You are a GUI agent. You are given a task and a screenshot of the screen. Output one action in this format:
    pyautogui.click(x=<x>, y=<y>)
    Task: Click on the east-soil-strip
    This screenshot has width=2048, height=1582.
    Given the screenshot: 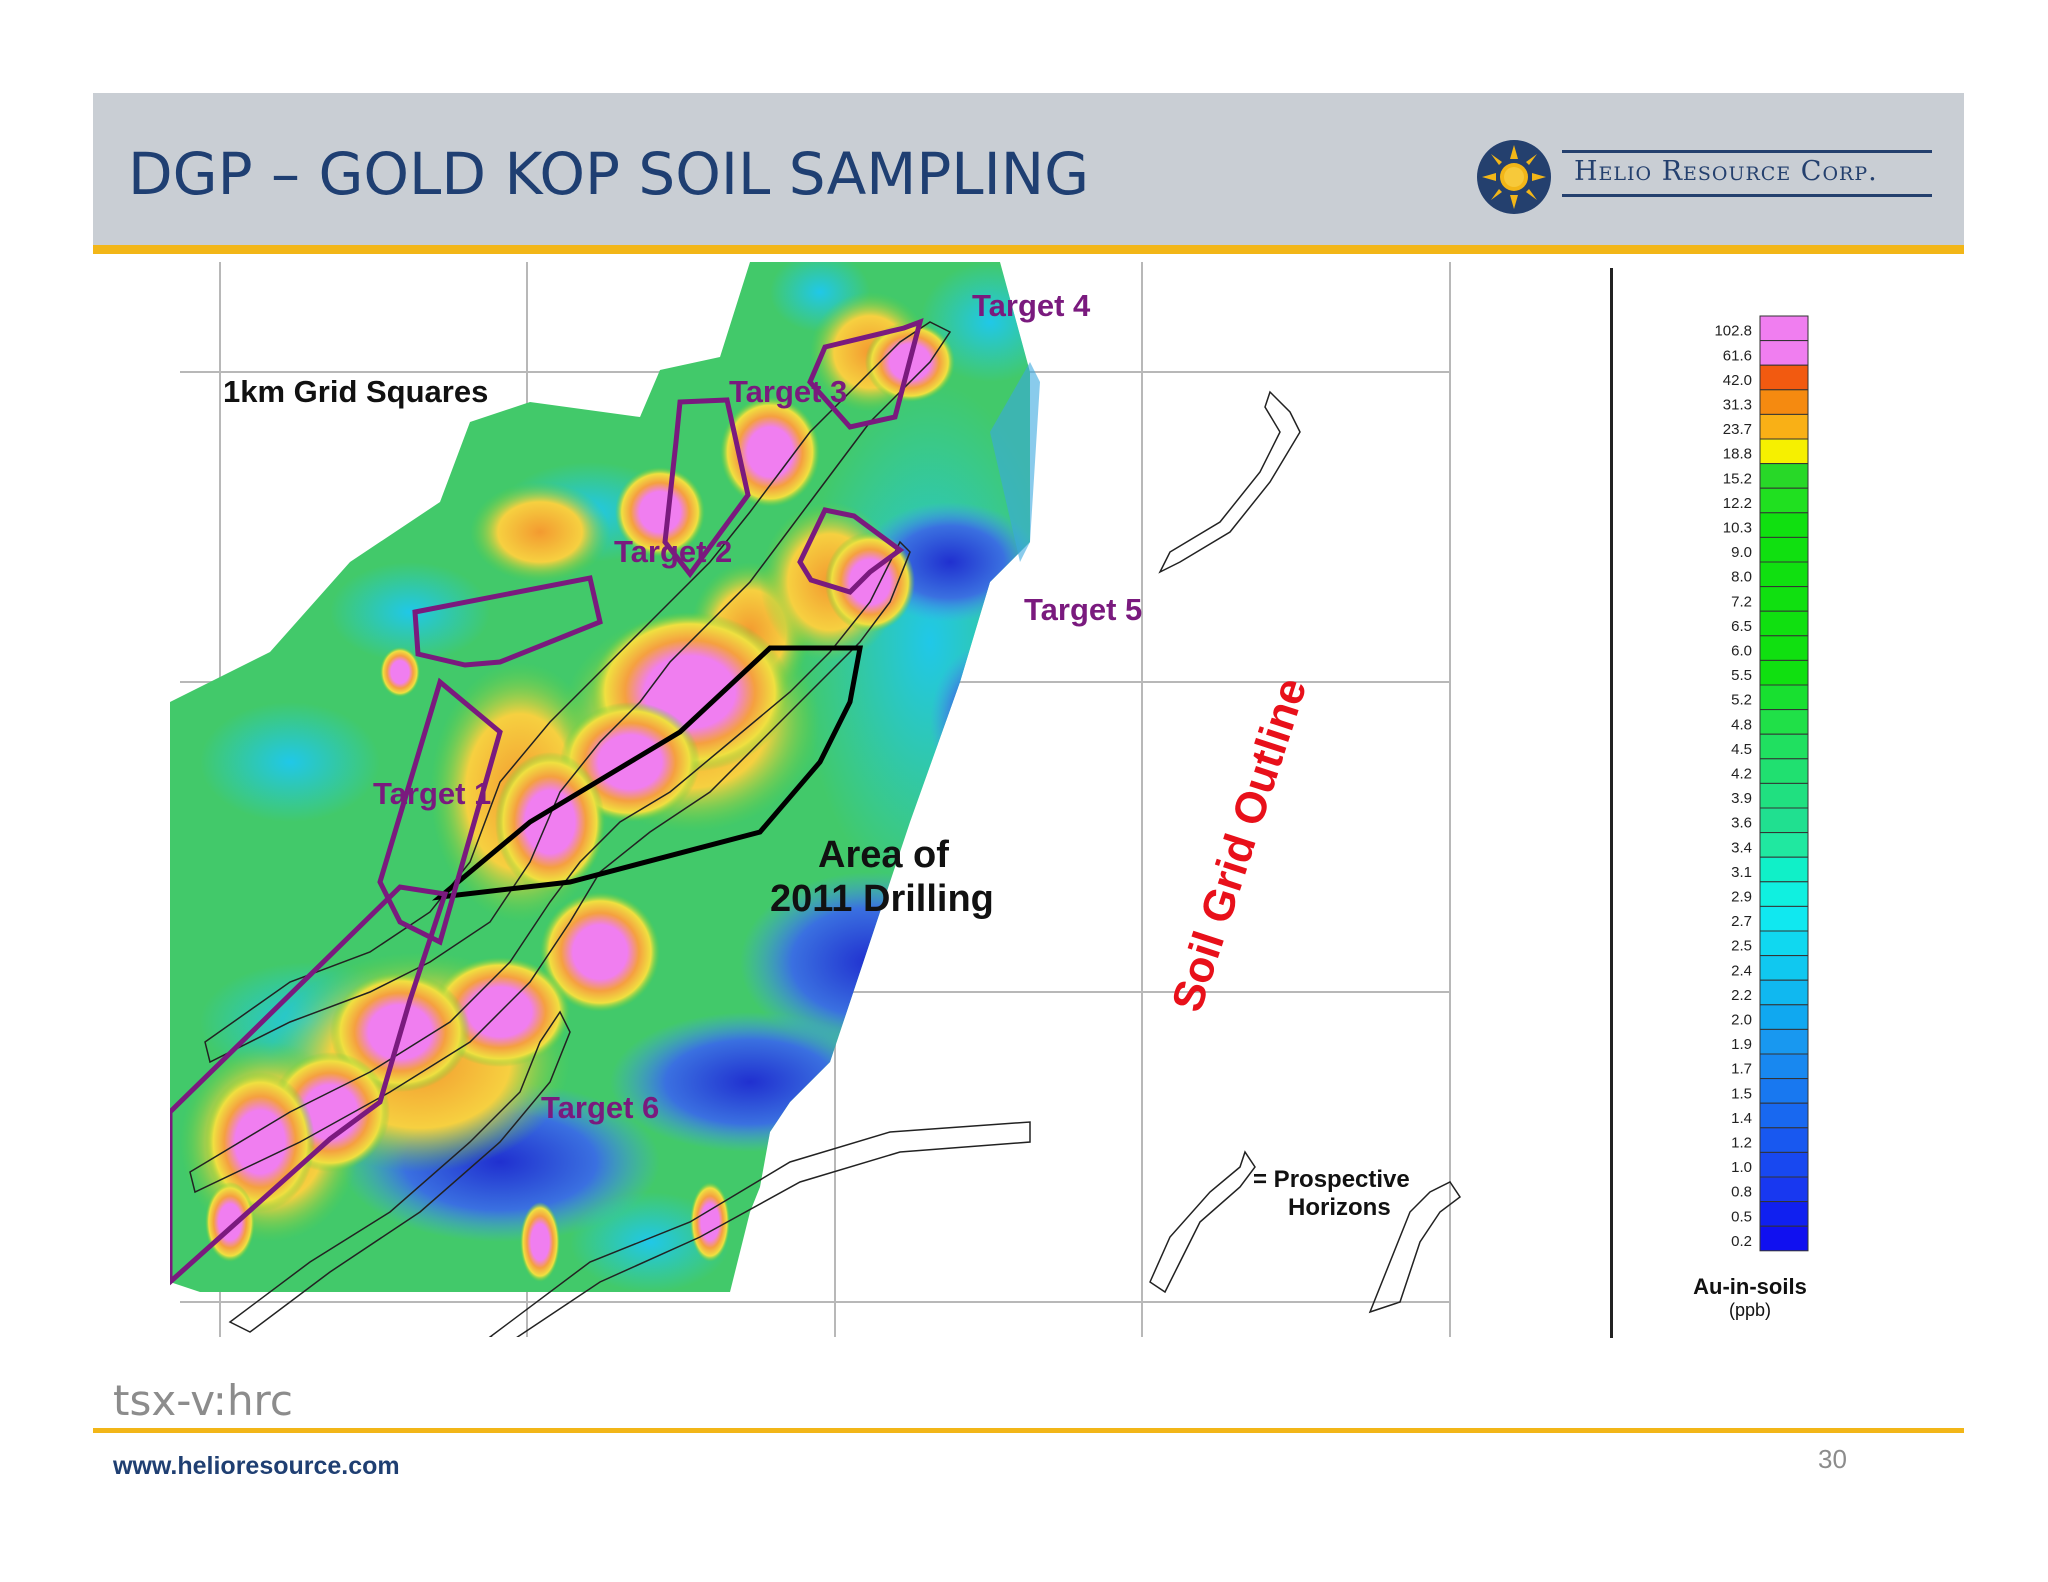 What is the action you would take?
    pyautogui.click(x=1015, y=462)
    